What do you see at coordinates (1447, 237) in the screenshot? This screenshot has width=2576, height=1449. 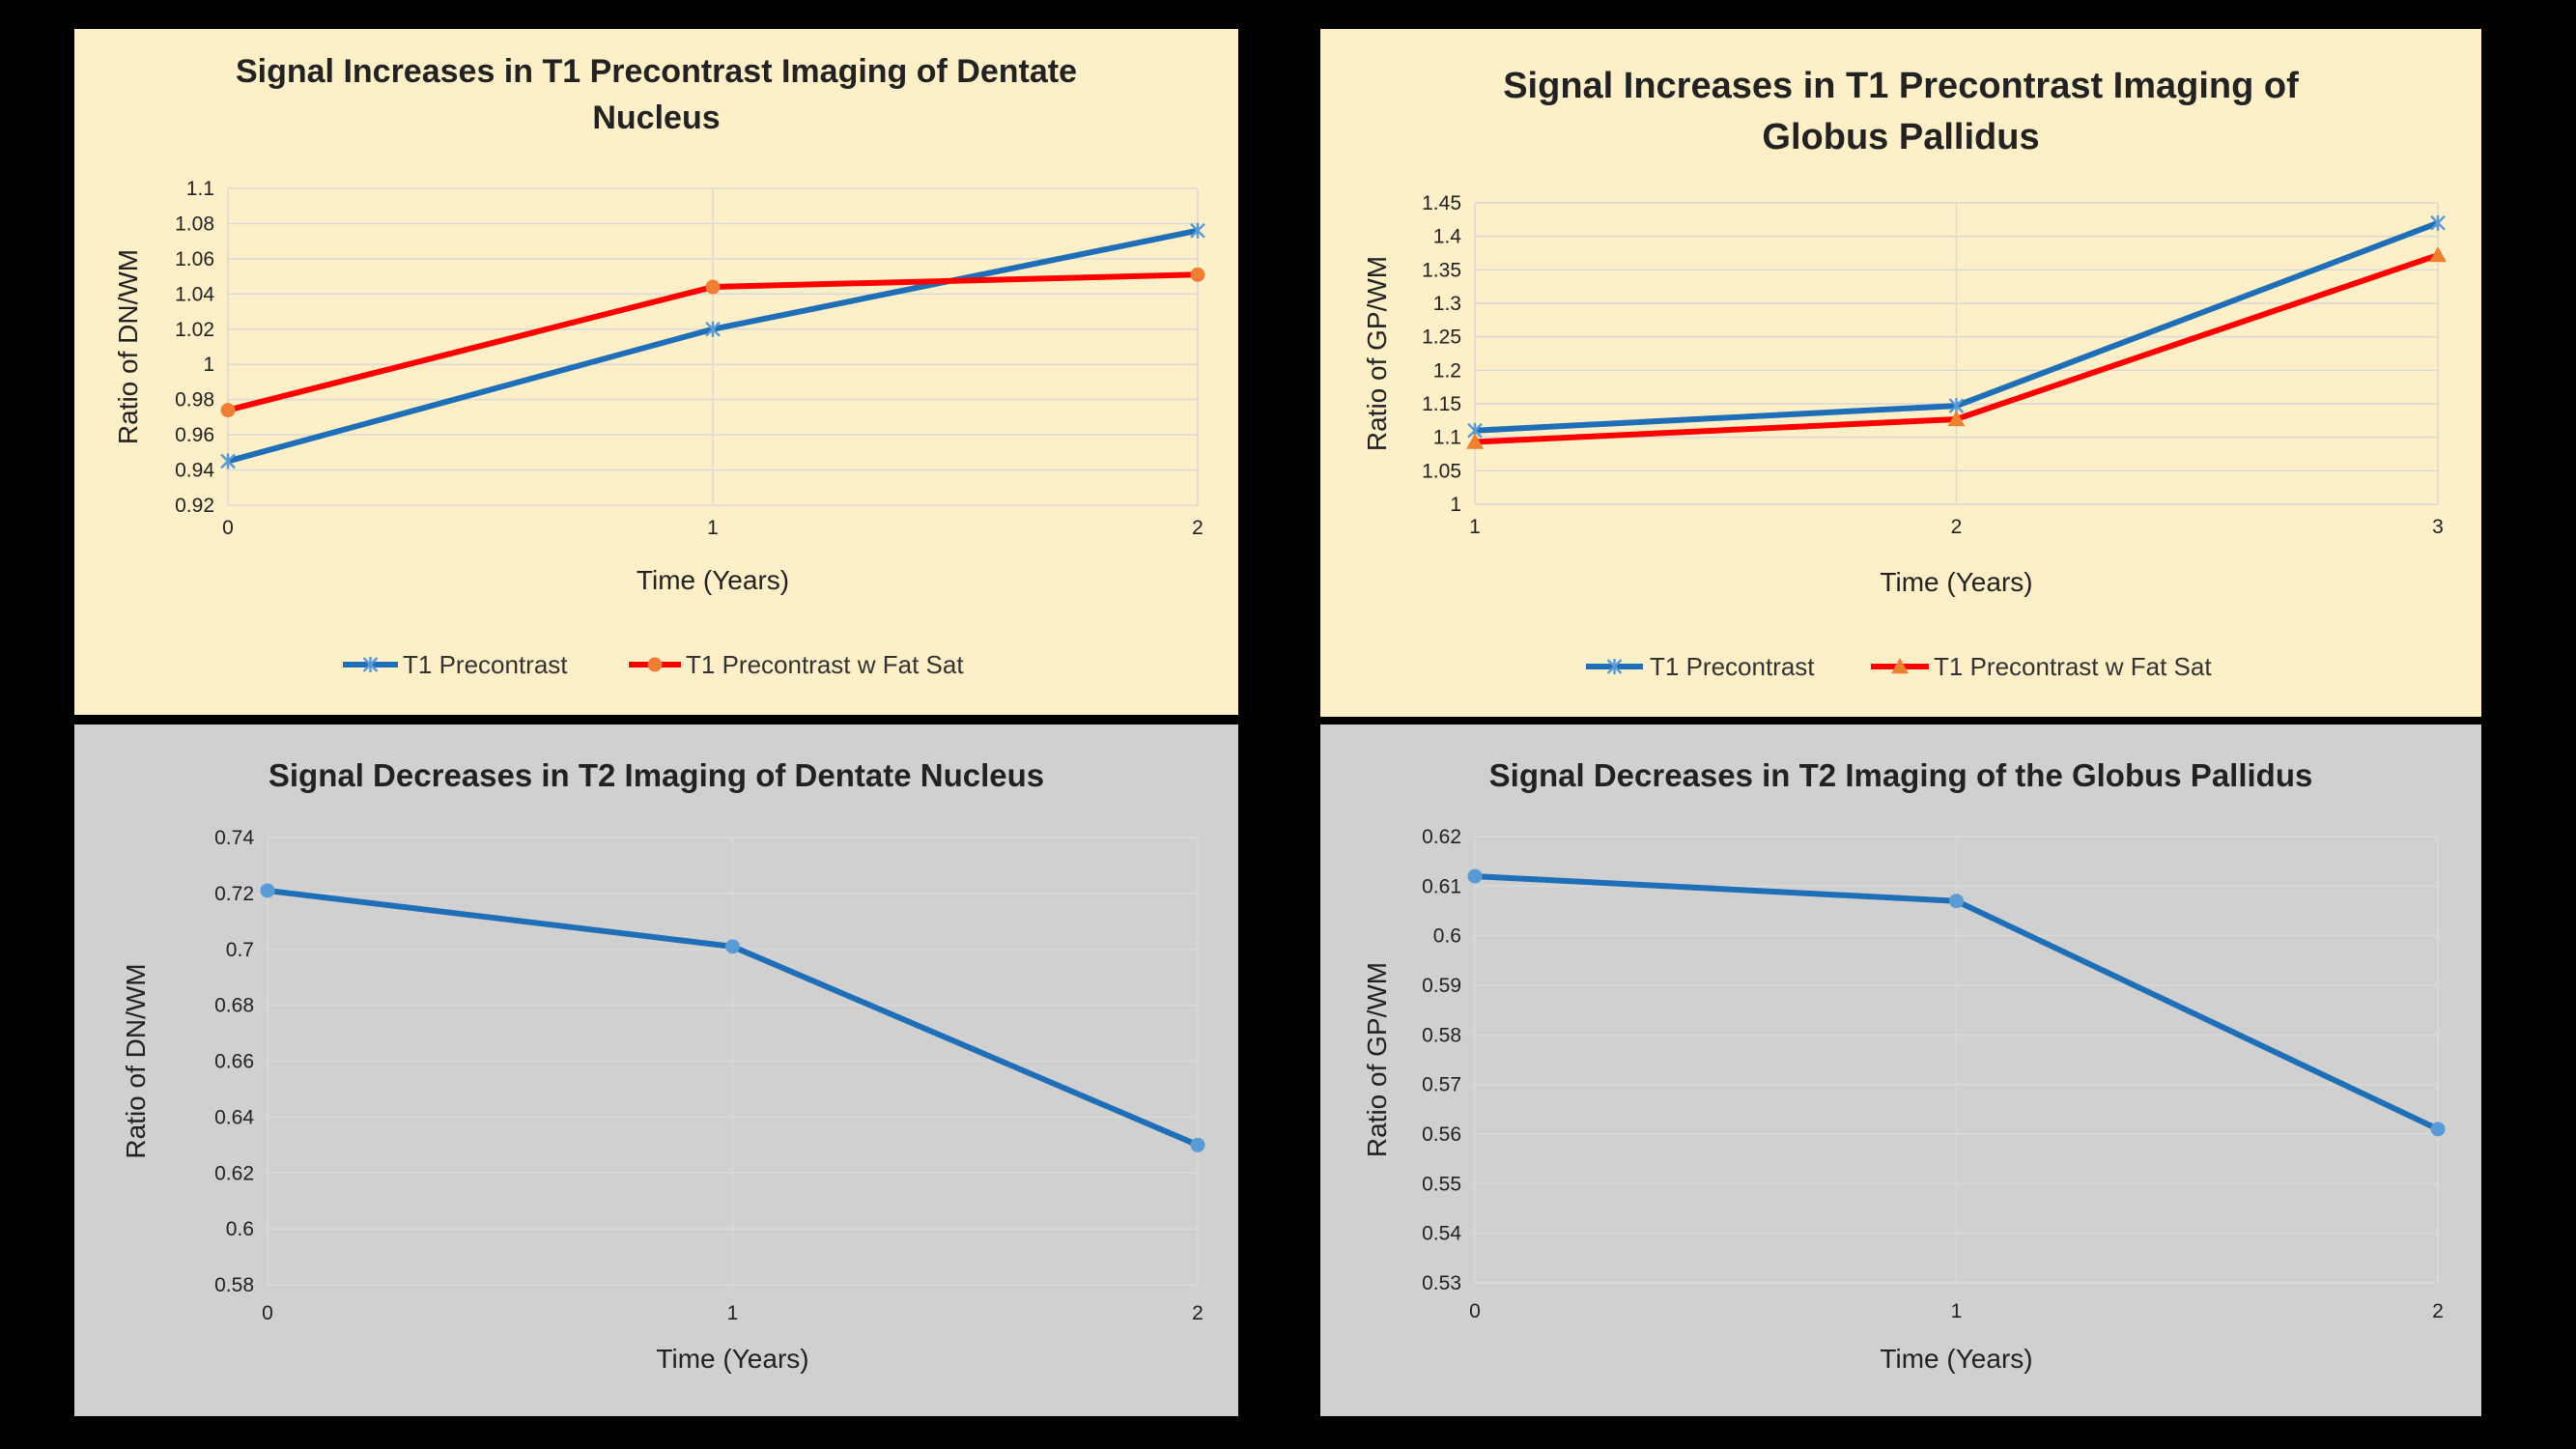 I see `y-tick-label: 1.4` at bounding box center [1447, 237].